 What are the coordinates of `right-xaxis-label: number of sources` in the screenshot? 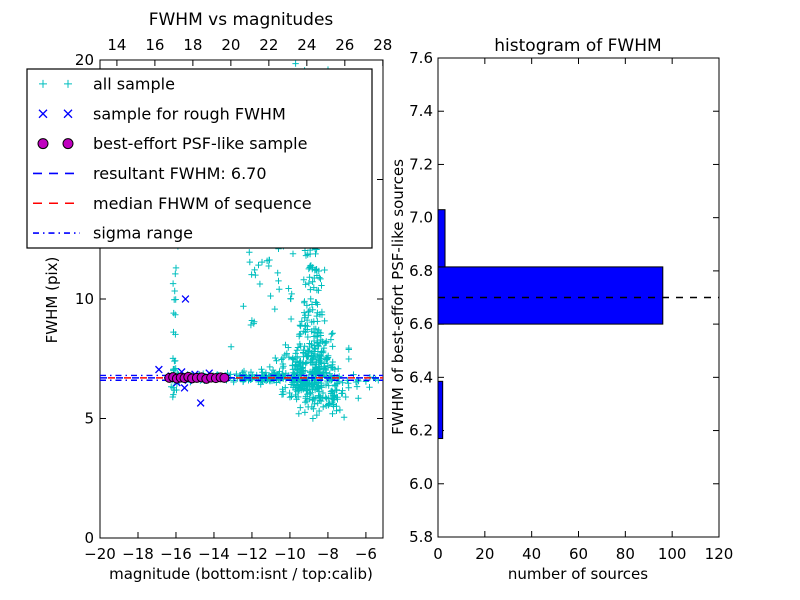 It's located at (578, 574).